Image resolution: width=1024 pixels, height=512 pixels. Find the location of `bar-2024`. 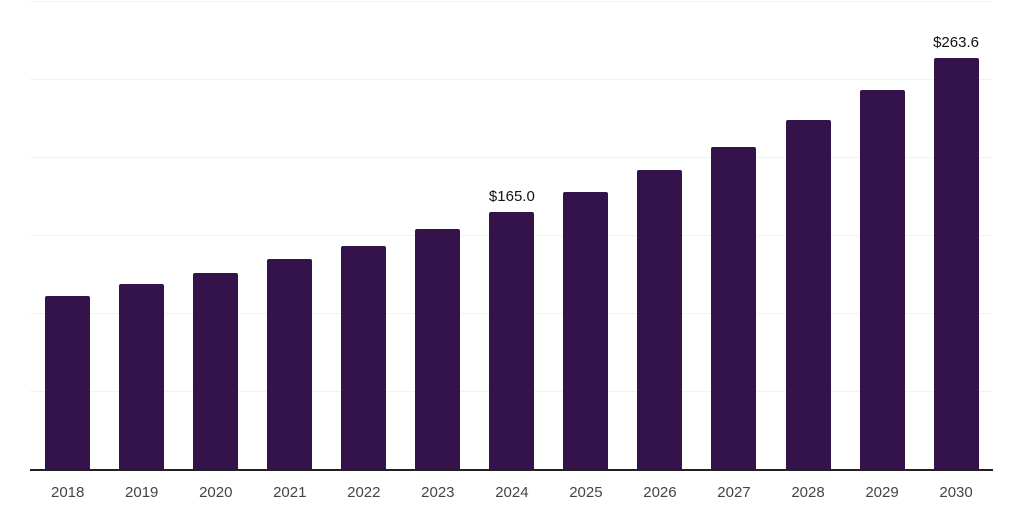

bar-2024 is located at coordinates (512, 340).